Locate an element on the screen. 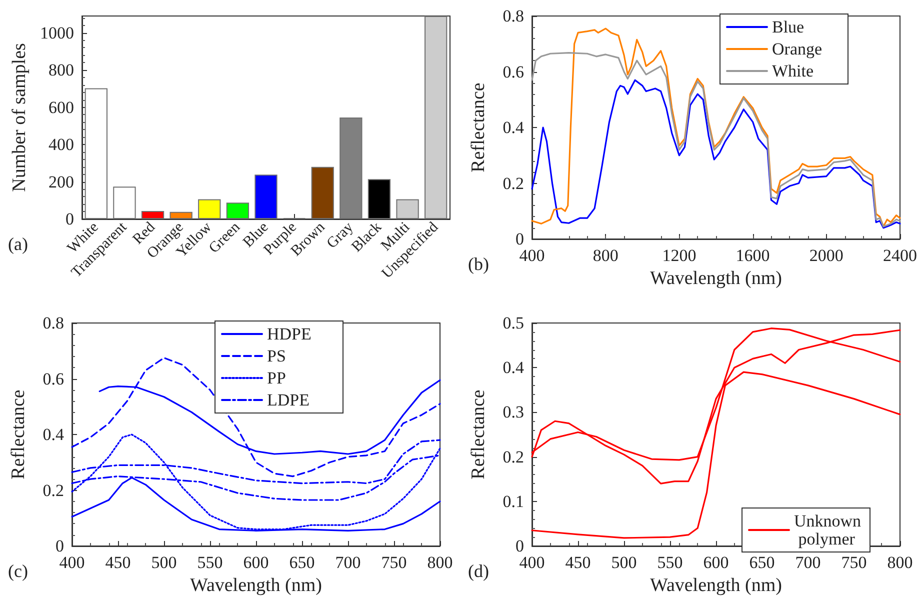  y-tick-label: 400 is located at coordinates (61, 144).